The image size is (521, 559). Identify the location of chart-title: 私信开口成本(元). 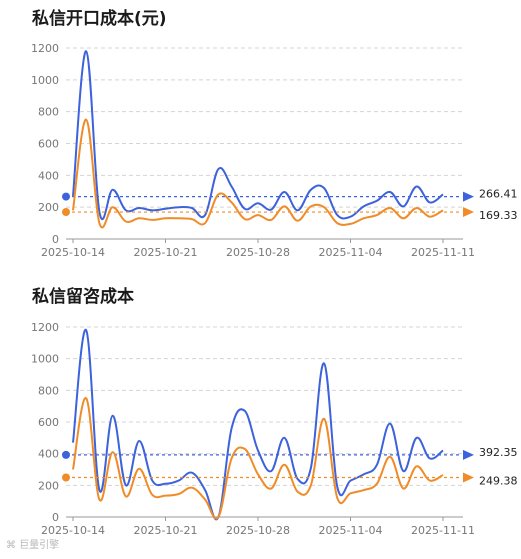
(99, 19).